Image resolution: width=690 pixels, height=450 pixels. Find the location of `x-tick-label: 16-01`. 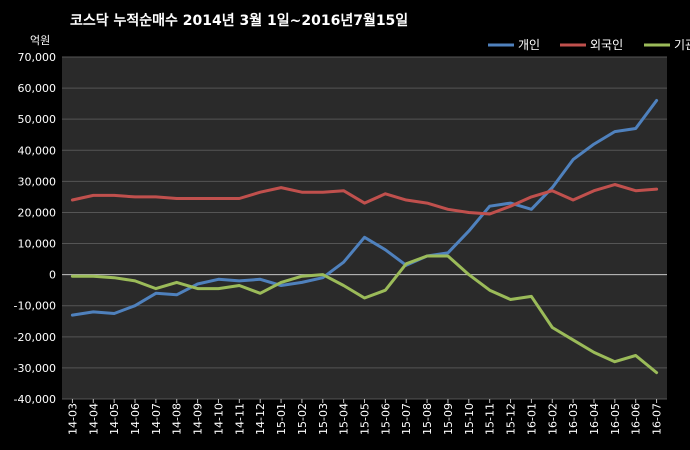

x-tick-label: 16-01 is located at coordinates (531, 419).